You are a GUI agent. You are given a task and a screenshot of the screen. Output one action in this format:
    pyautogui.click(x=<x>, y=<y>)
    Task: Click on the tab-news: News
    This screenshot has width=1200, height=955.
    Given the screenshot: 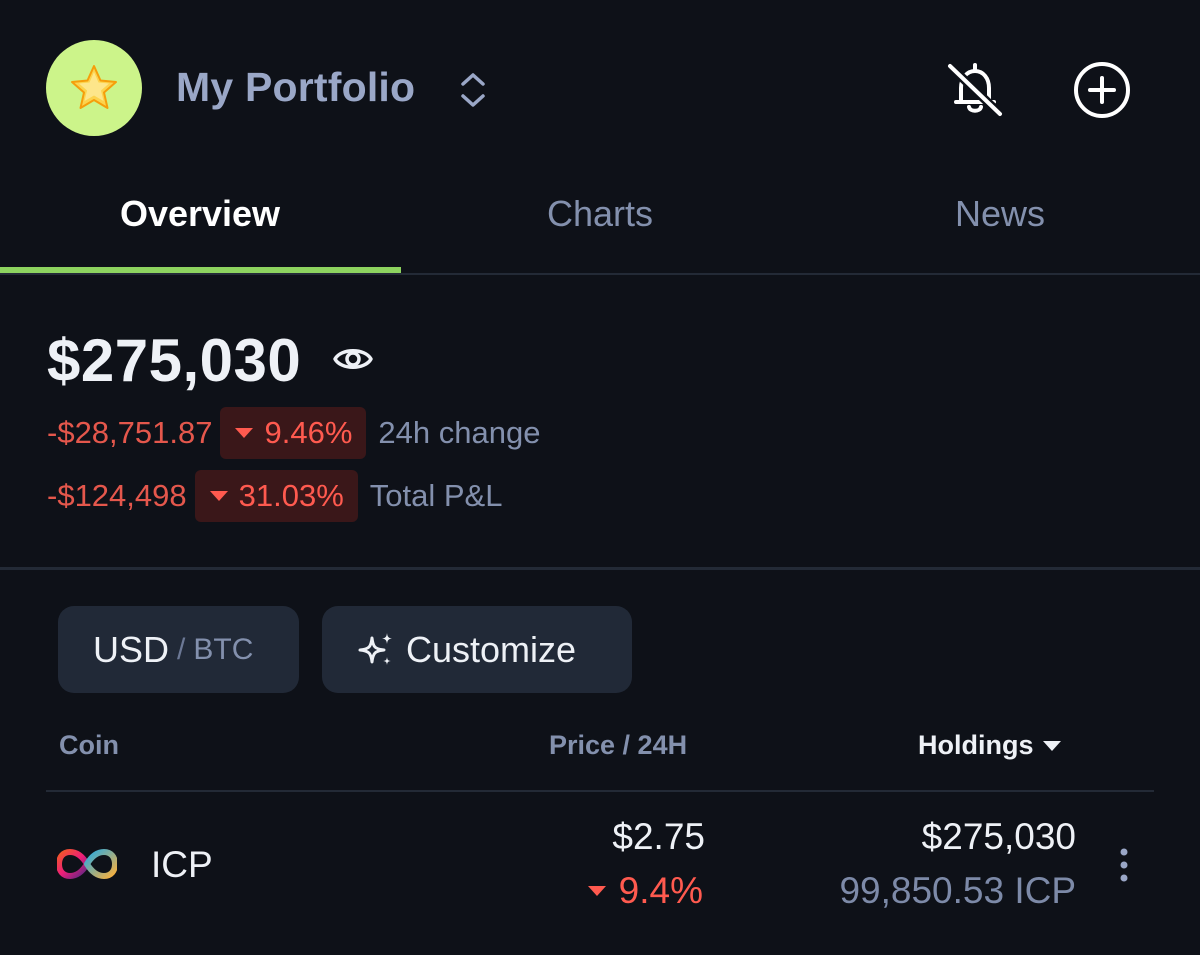 What is the action you would take?
    pyautogui.click(x=1000, y=213)
    